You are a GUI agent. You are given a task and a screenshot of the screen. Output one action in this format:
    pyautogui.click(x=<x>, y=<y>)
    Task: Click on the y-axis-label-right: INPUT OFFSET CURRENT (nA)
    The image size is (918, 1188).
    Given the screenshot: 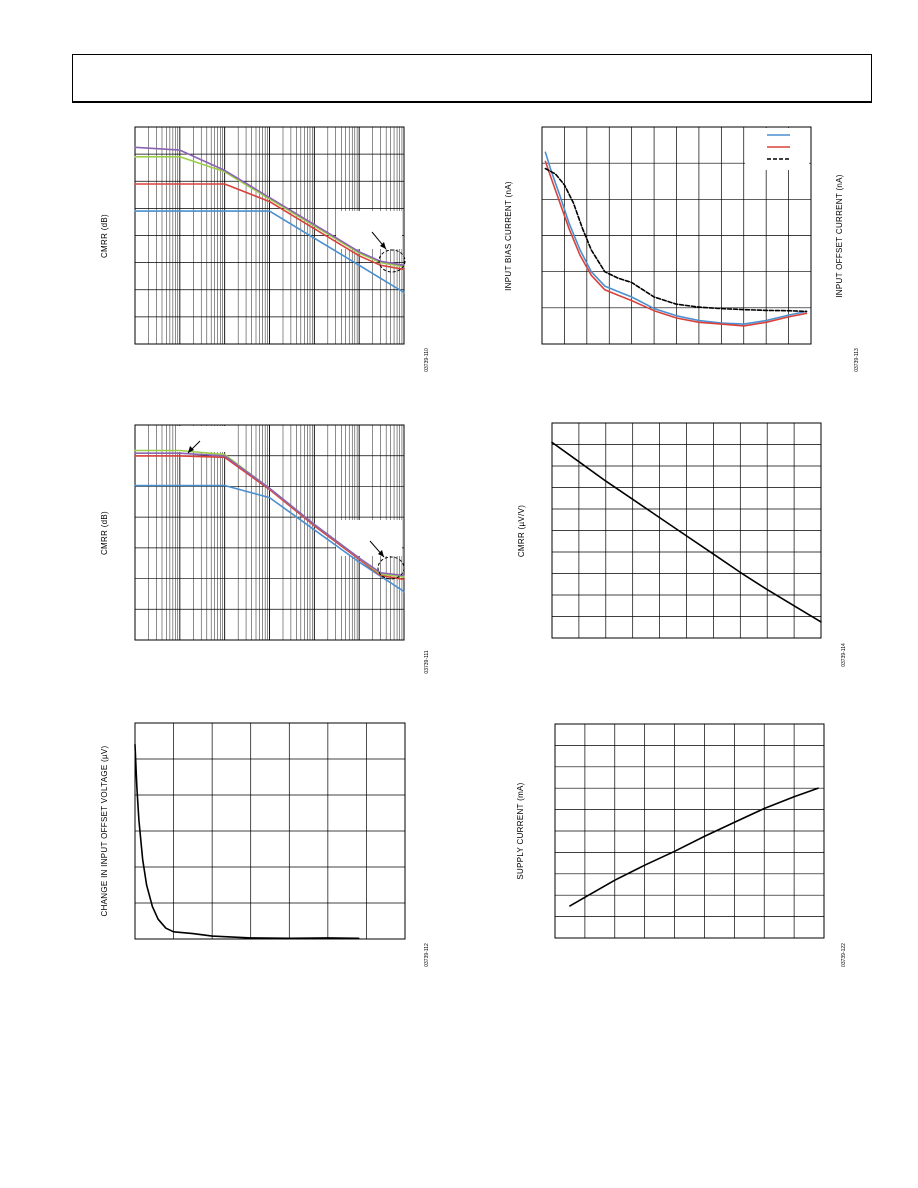 What is the action you would take?
    pyautogui.click(x=839, y=236)
    